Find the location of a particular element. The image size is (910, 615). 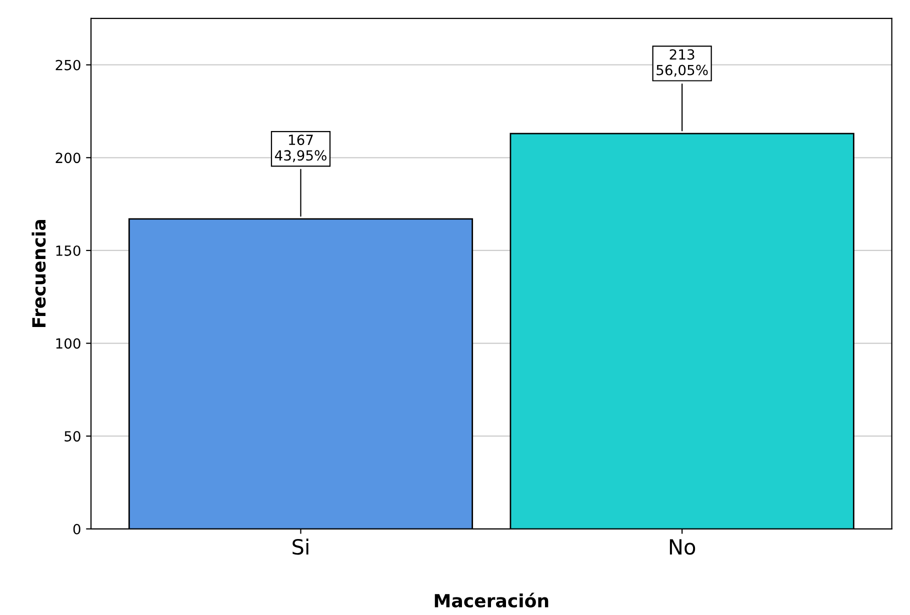

y-tick-label: 250 is located at coordinates (68, 65).